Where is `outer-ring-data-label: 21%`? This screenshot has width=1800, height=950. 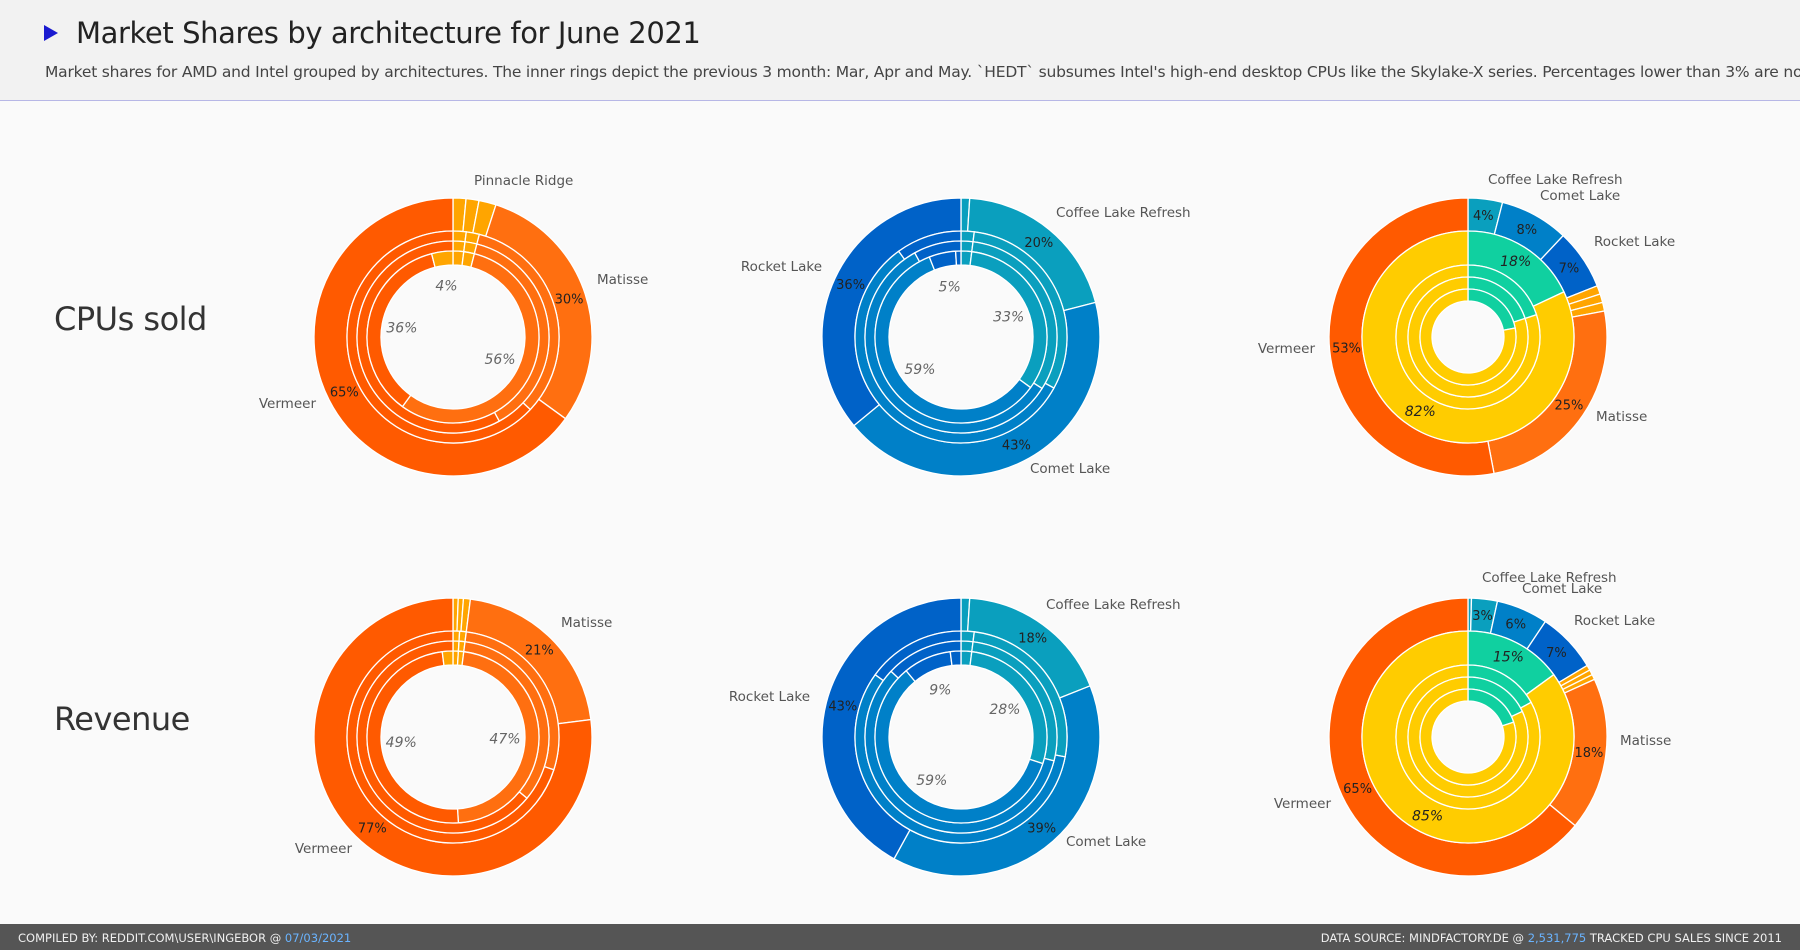
outer-ring-data-label: 21% is located at coordinates (539, 651).